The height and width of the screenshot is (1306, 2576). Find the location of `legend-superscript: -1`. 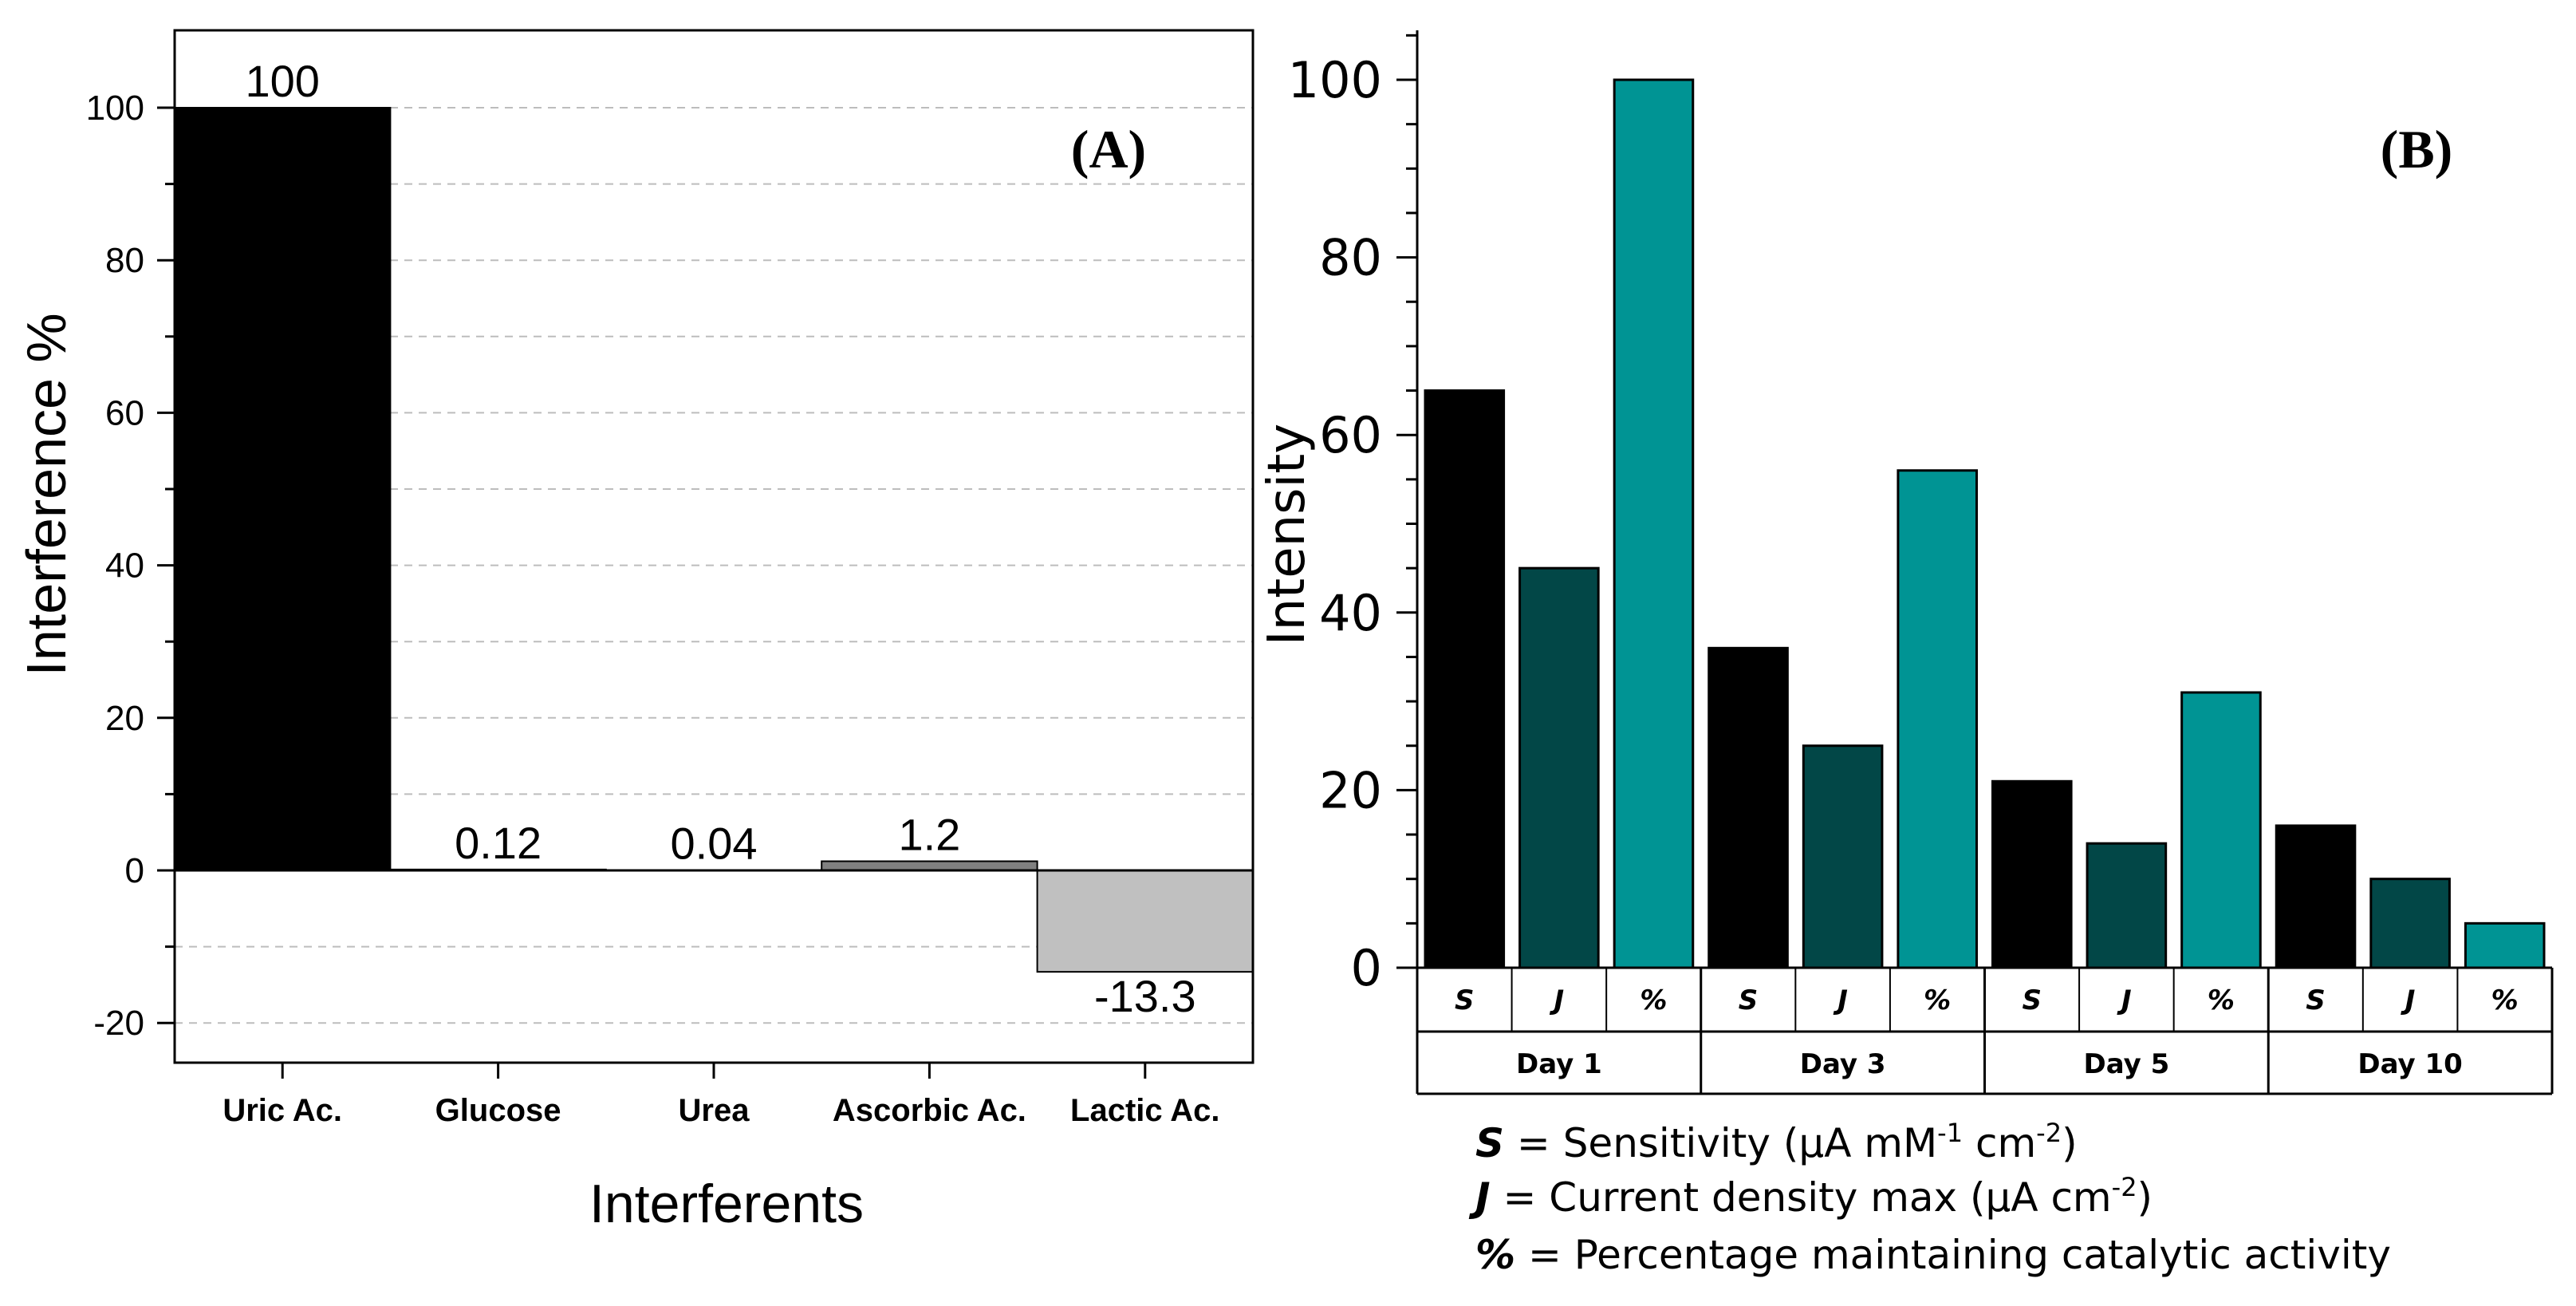

legend-superscript: -1 is located at coordinates (1950, 1133).